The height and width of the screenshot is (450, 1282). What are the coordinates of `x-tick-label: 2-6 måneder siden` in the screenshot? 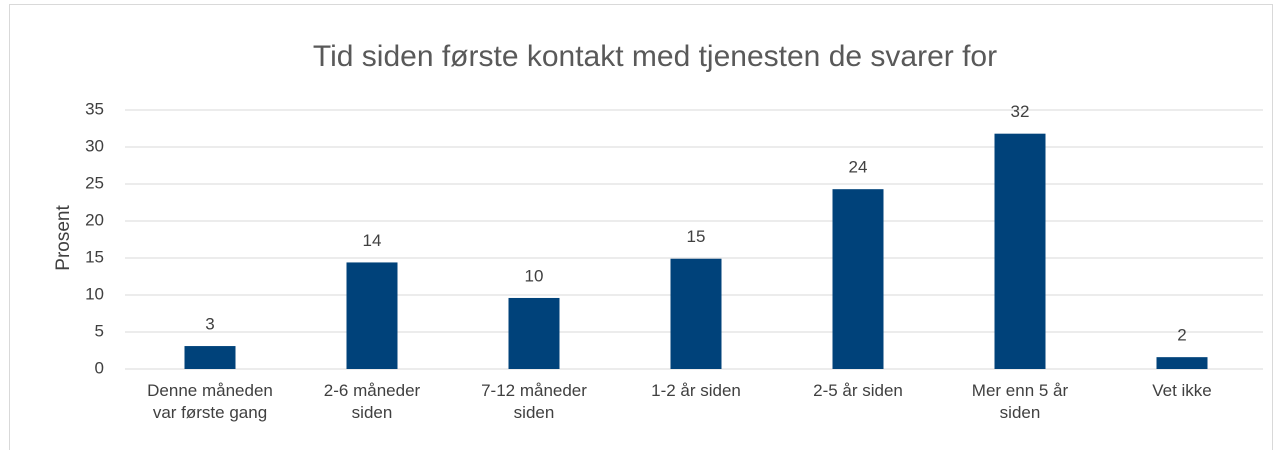 It's located at (372, 401).